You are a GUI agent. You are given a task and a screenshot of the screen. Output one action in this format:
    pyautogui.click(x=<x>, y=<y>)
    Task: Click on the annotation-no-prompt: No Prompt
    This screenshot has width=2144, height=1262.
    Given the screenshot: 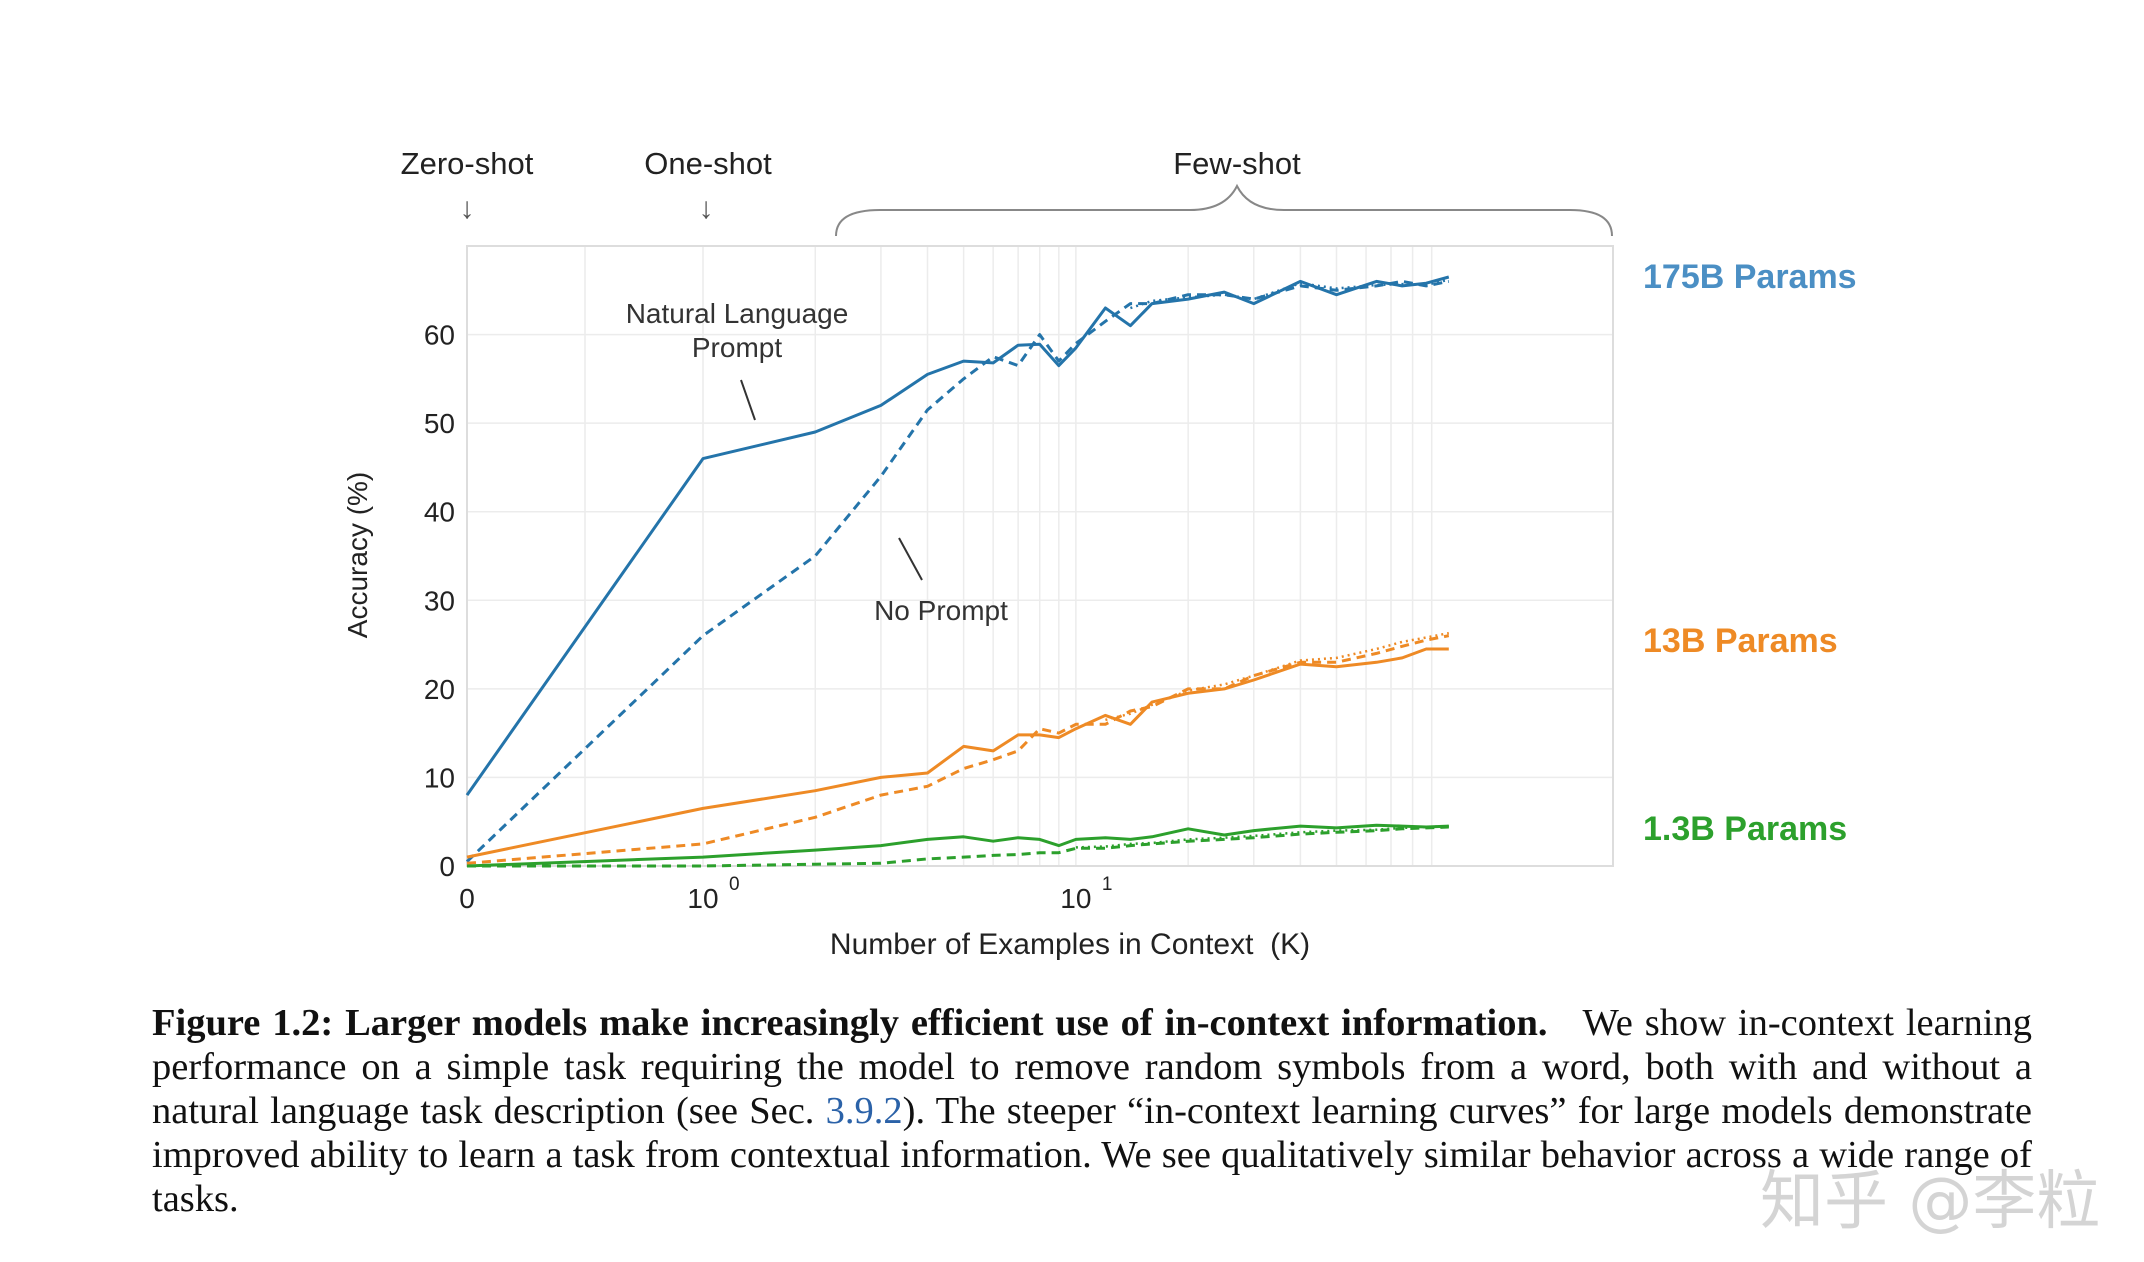 What is the action you would take?
    pyautogui.click(x=941, y=610)
    